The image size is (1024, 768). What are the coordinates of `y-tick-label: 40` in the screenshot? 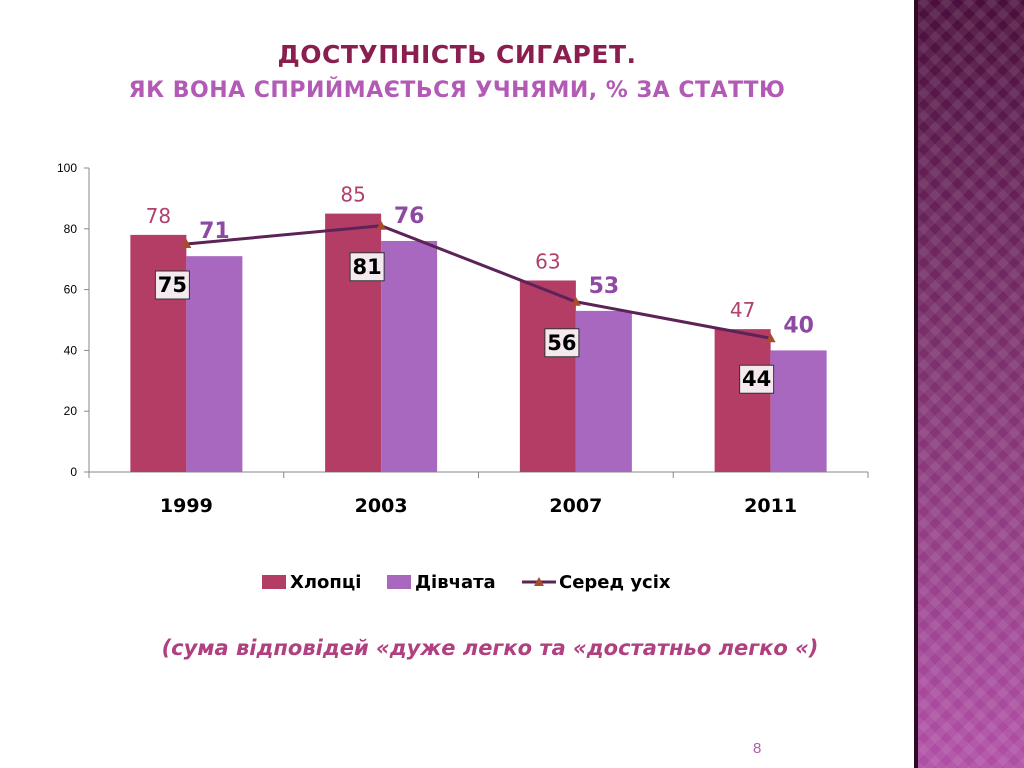 It's located at (71, 350).